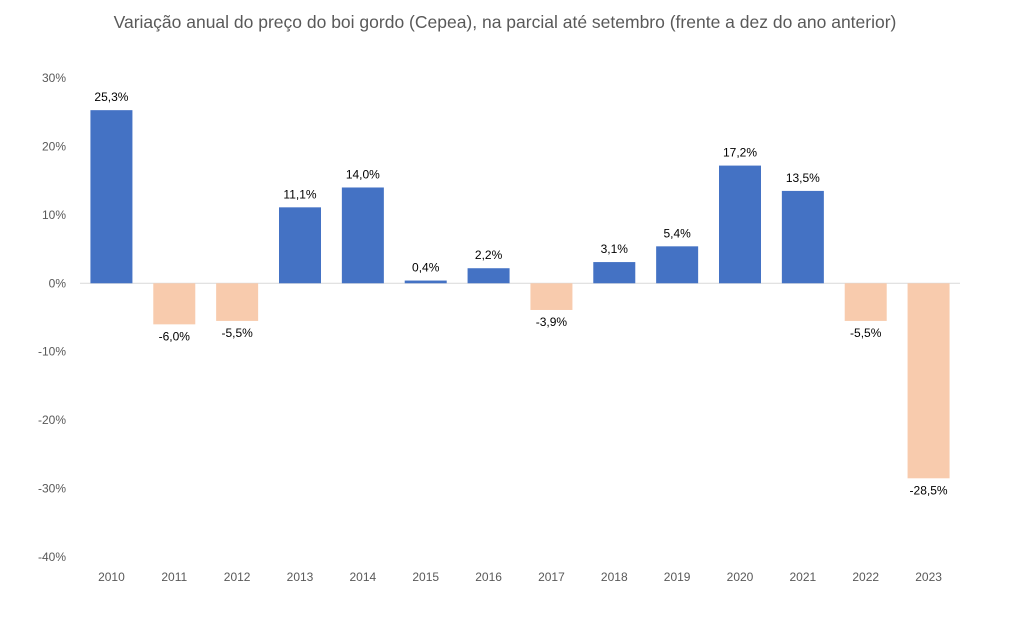  Describe the element at coordinates (111, 97) in the screenshot. I see `data-label-2010: 25,3%` at that location.